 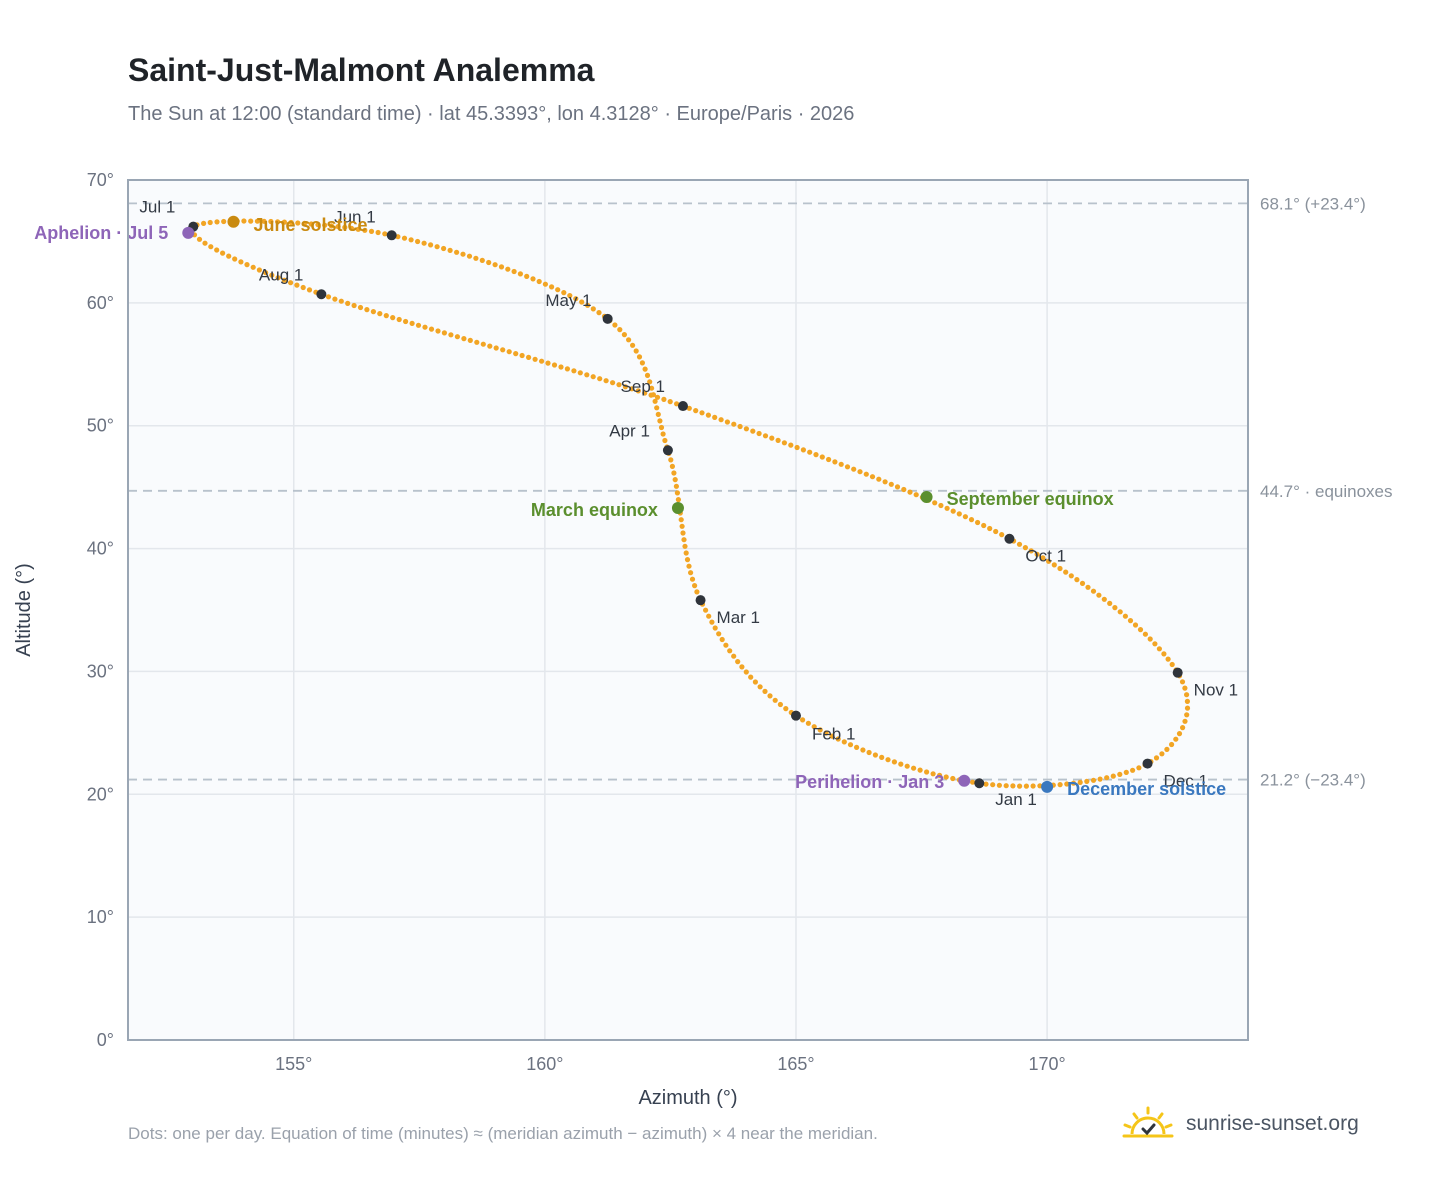 I want to click on x-tick-label: 160°, so click(x=544, y=1064).